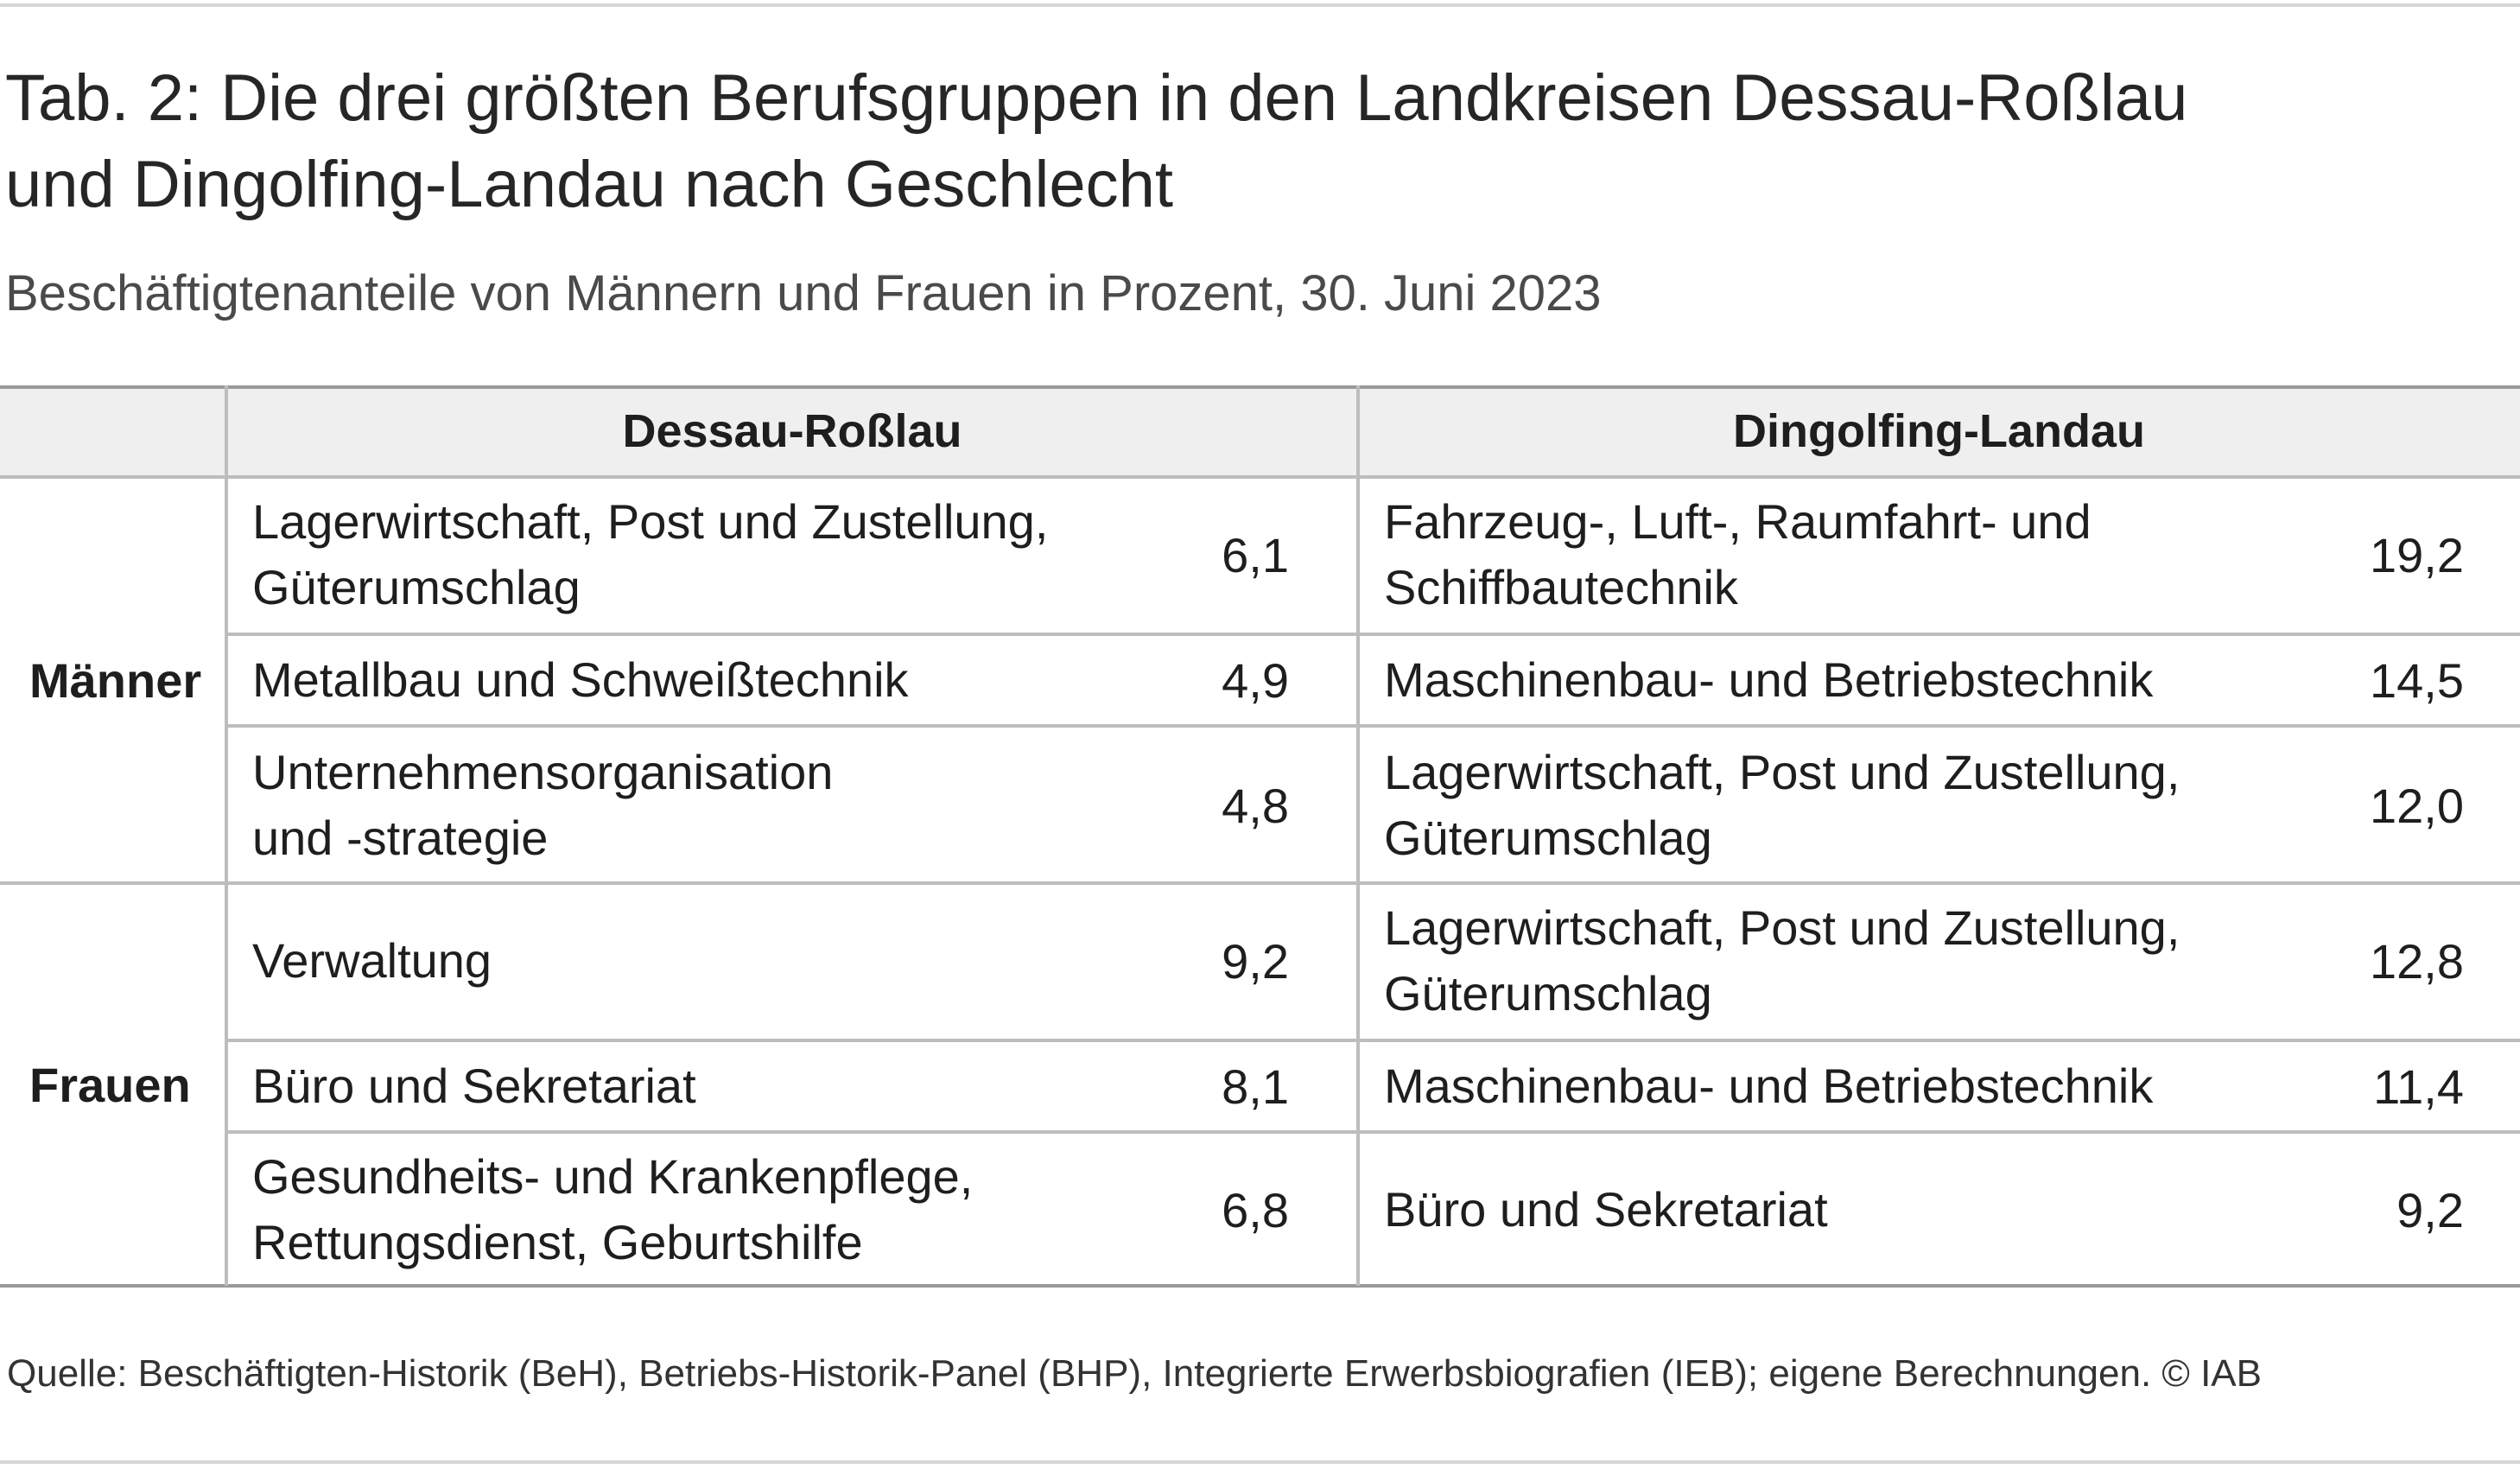  What do you see at coordinates (1260, 431) in the screenshot?
I see `table-header-row` at bounding box center [1260, 431].